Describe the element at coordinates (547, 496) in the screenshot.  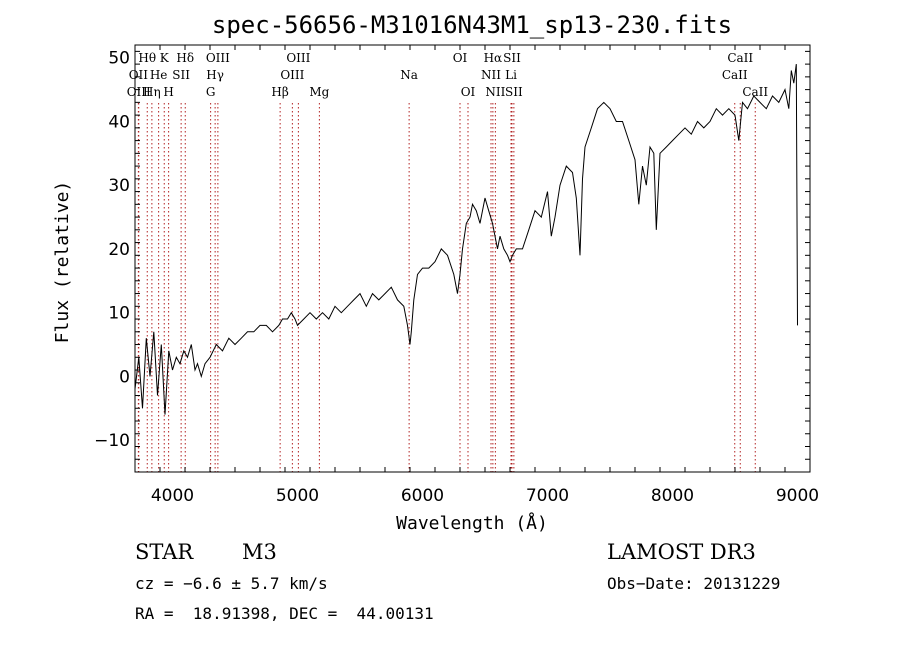
I see `x-tick-label: 7000` at that location.